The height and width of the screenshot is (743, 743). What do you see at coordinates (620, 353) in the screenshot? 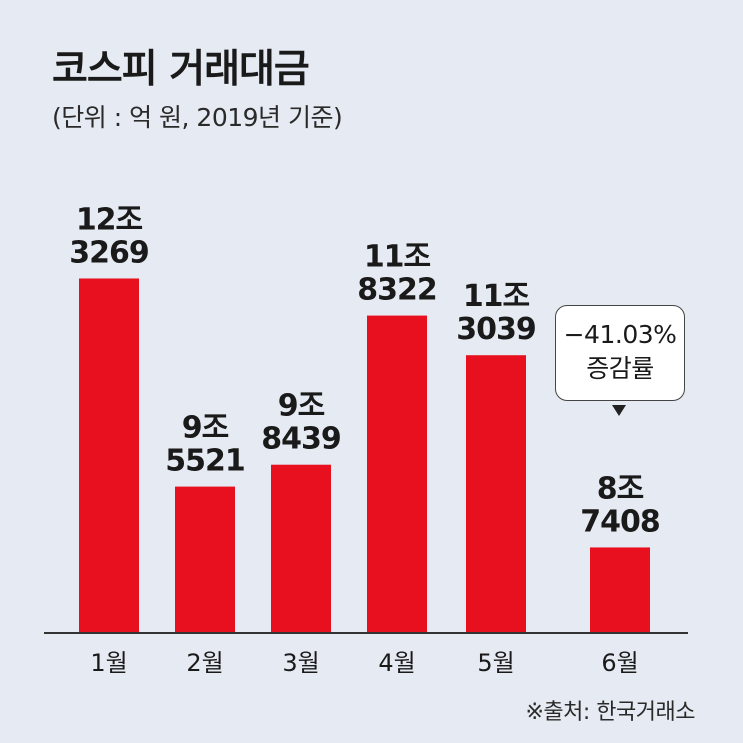
I see `change-rate-callout: −41.03% 증감률` at bounding box center [620, 353].